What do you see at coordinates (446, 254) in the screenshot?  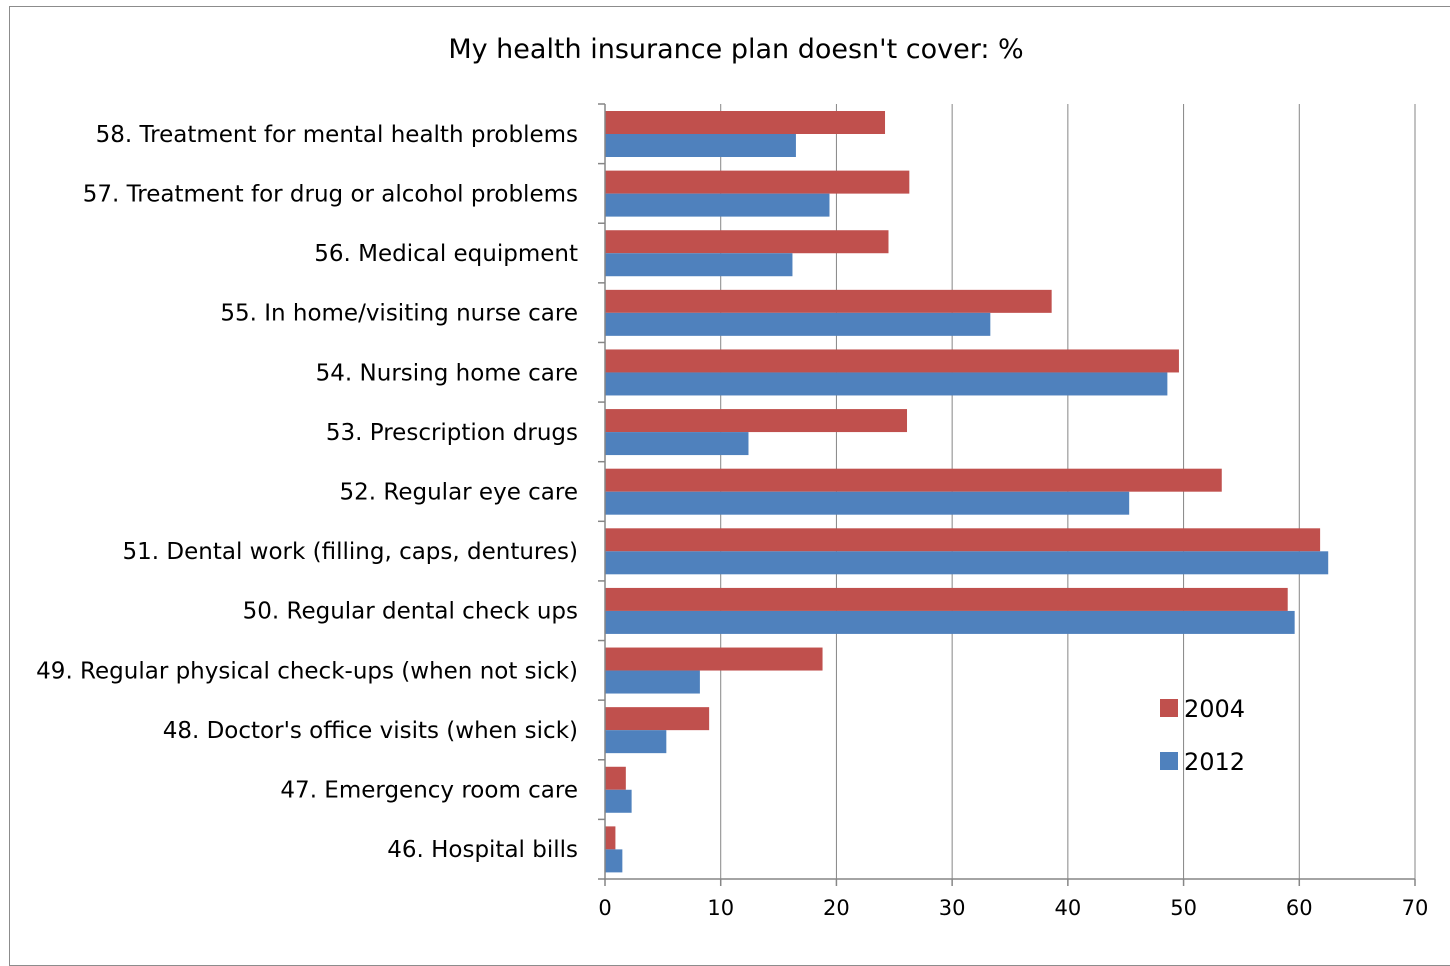 I see `category-label: 56. Medical equipment` at bounding box center [446, 254].